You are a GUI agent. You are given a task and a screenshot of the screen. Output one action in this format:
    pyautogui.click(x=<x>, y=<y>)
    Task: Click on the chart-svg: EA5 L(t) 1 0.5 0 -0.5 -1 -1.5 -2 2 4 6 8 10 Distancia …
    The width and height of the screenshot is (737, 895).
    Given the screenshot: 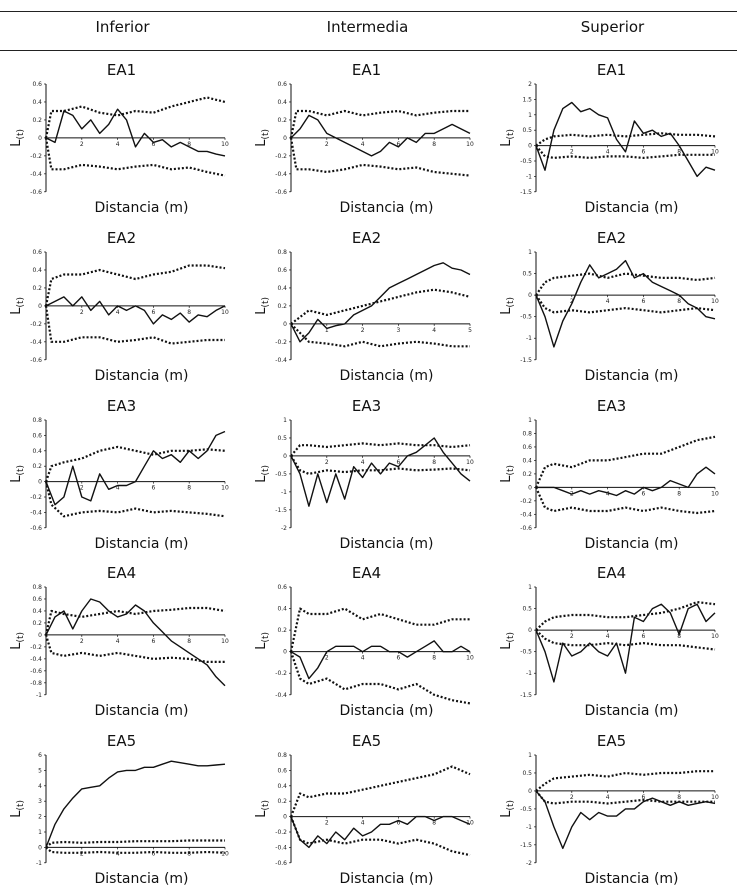 What is the action you would take?
    pyautogui.click(x=609, y=809)
    